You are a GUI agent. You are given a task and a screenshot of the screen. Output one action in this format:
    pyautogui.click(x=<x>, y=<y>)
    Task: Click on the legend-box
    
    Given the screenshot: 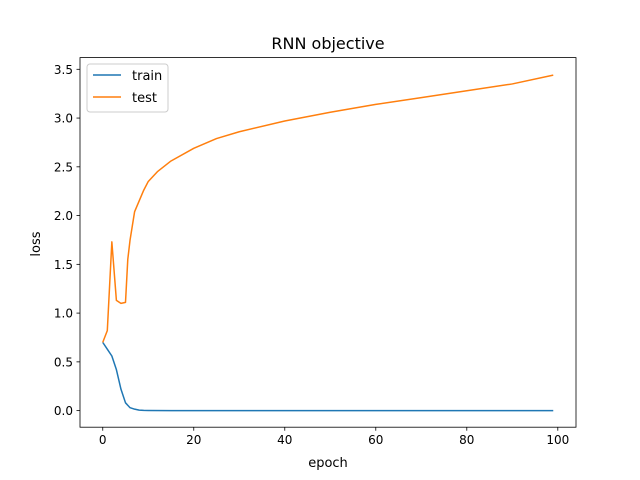 What is the action you would take?
    pyautogui.click(x=127, y=88)
    